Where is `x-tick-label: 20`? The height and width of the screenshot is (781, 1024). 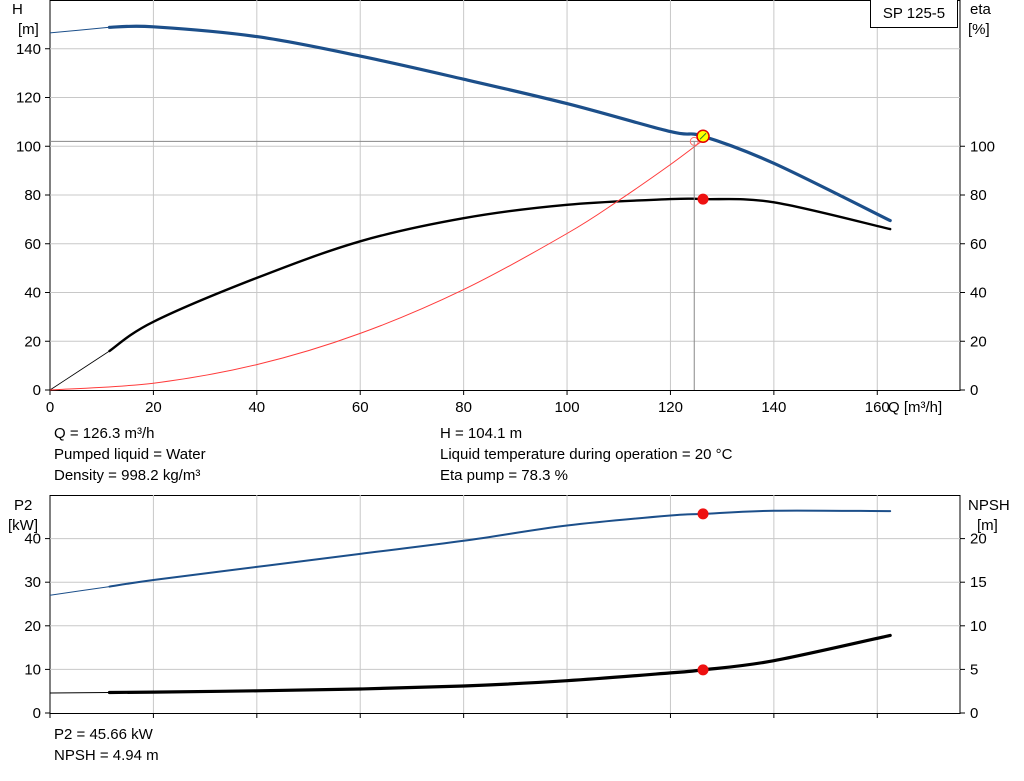 x-tick-label: 20 is located at coordinates (153, 407).